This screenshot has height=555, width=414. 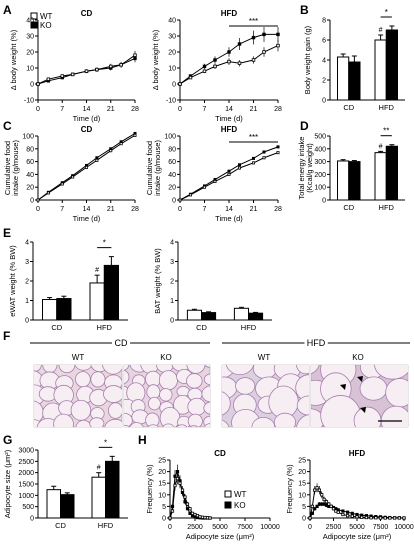 What do you see at coordinates (228, 494) in the screenshot?
I see `legend-h-wt-marker` at bounding box center [228, 494].